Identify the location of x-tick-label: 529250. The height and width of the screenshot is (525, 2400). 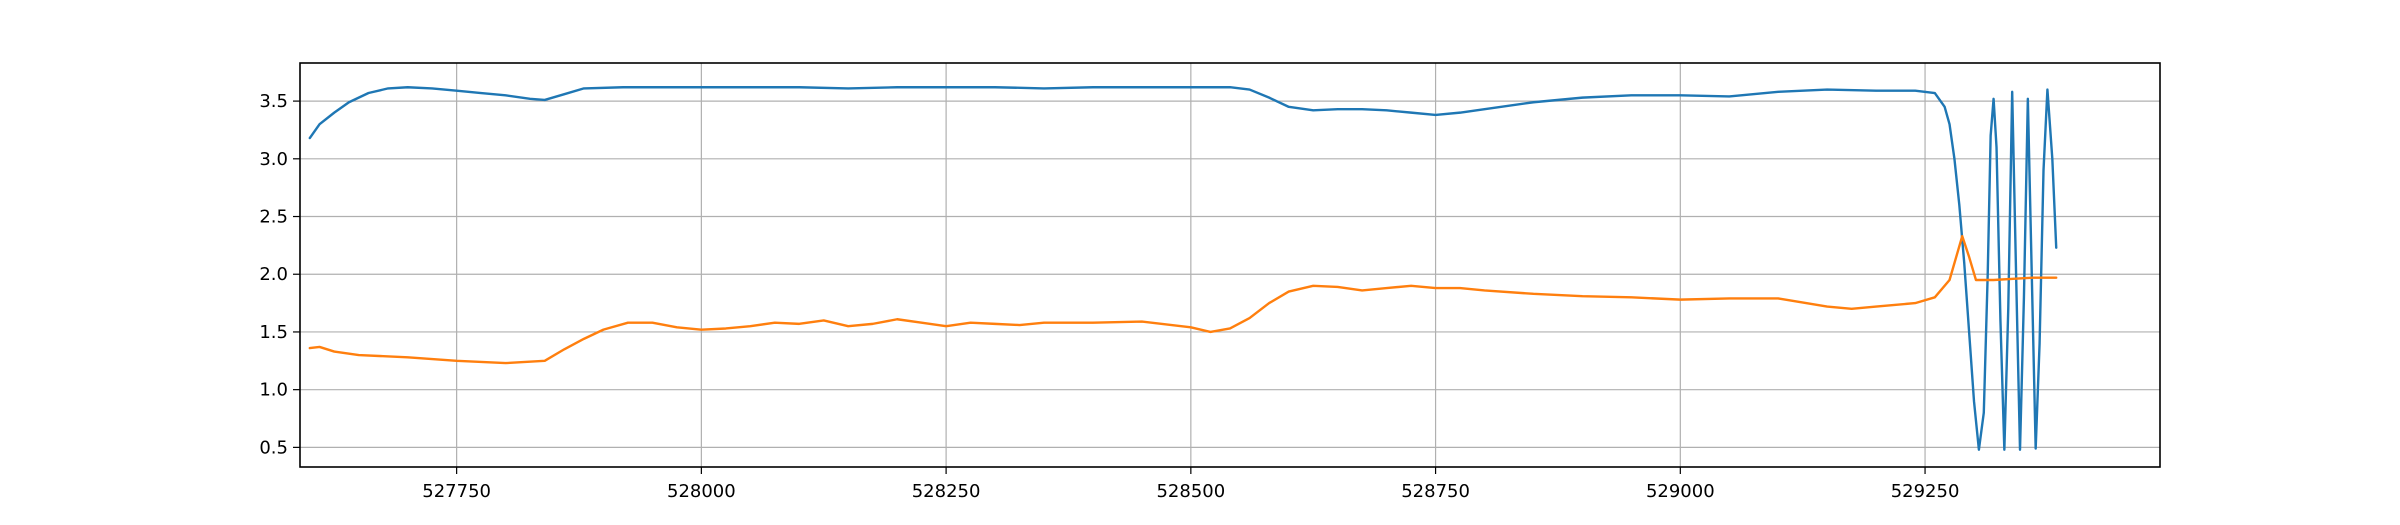
(1925, 491).